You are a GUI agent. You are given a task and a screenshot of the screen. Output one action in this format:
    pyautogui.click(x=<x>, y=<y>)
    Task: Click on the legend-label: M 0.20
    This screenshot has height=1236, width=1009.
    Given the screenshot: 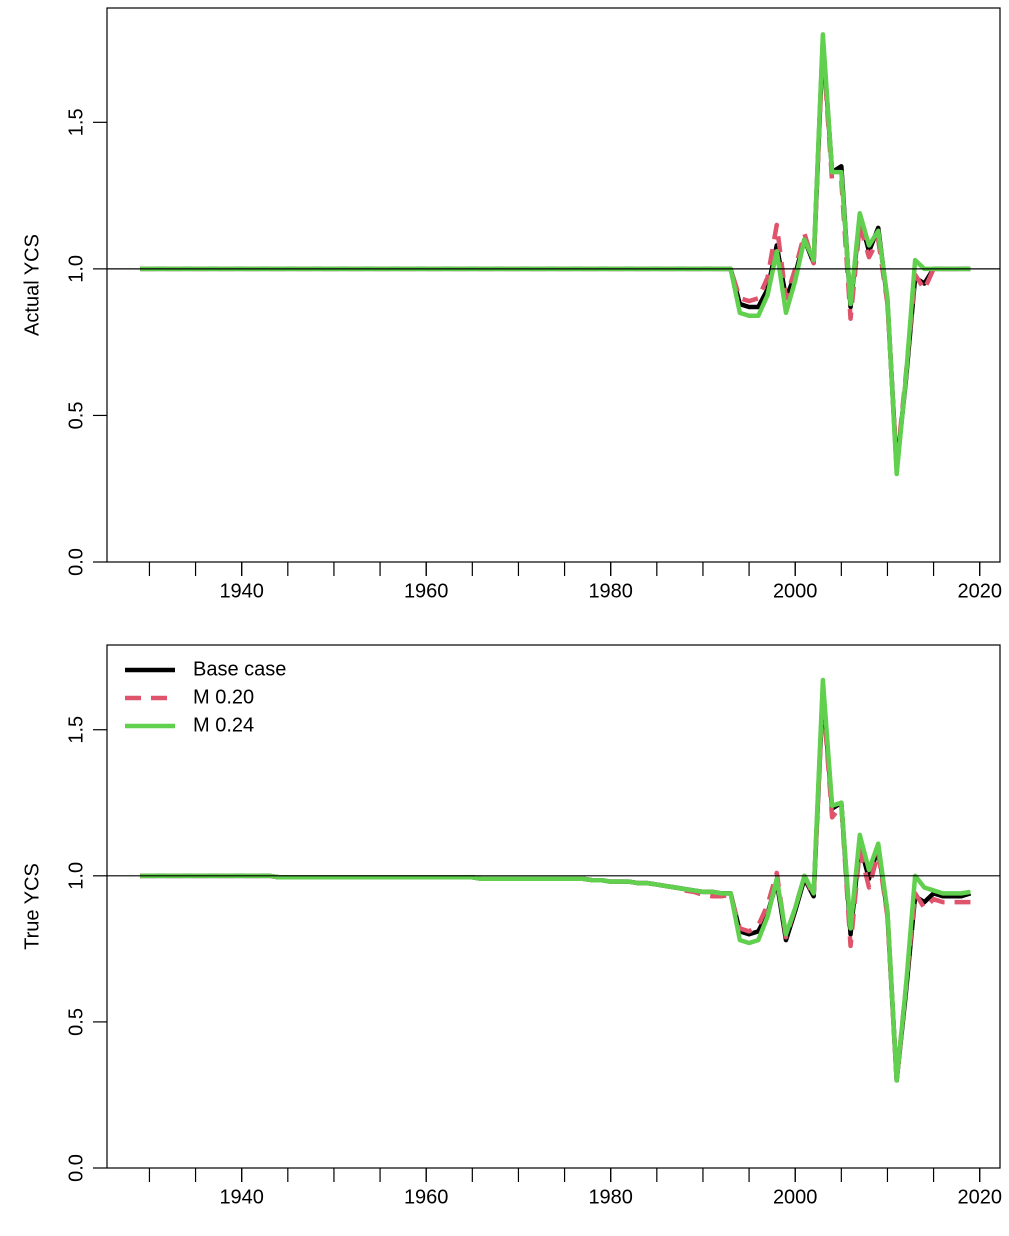 What is the action you would take?
    pyautogui.click(x=223, y=697)
    